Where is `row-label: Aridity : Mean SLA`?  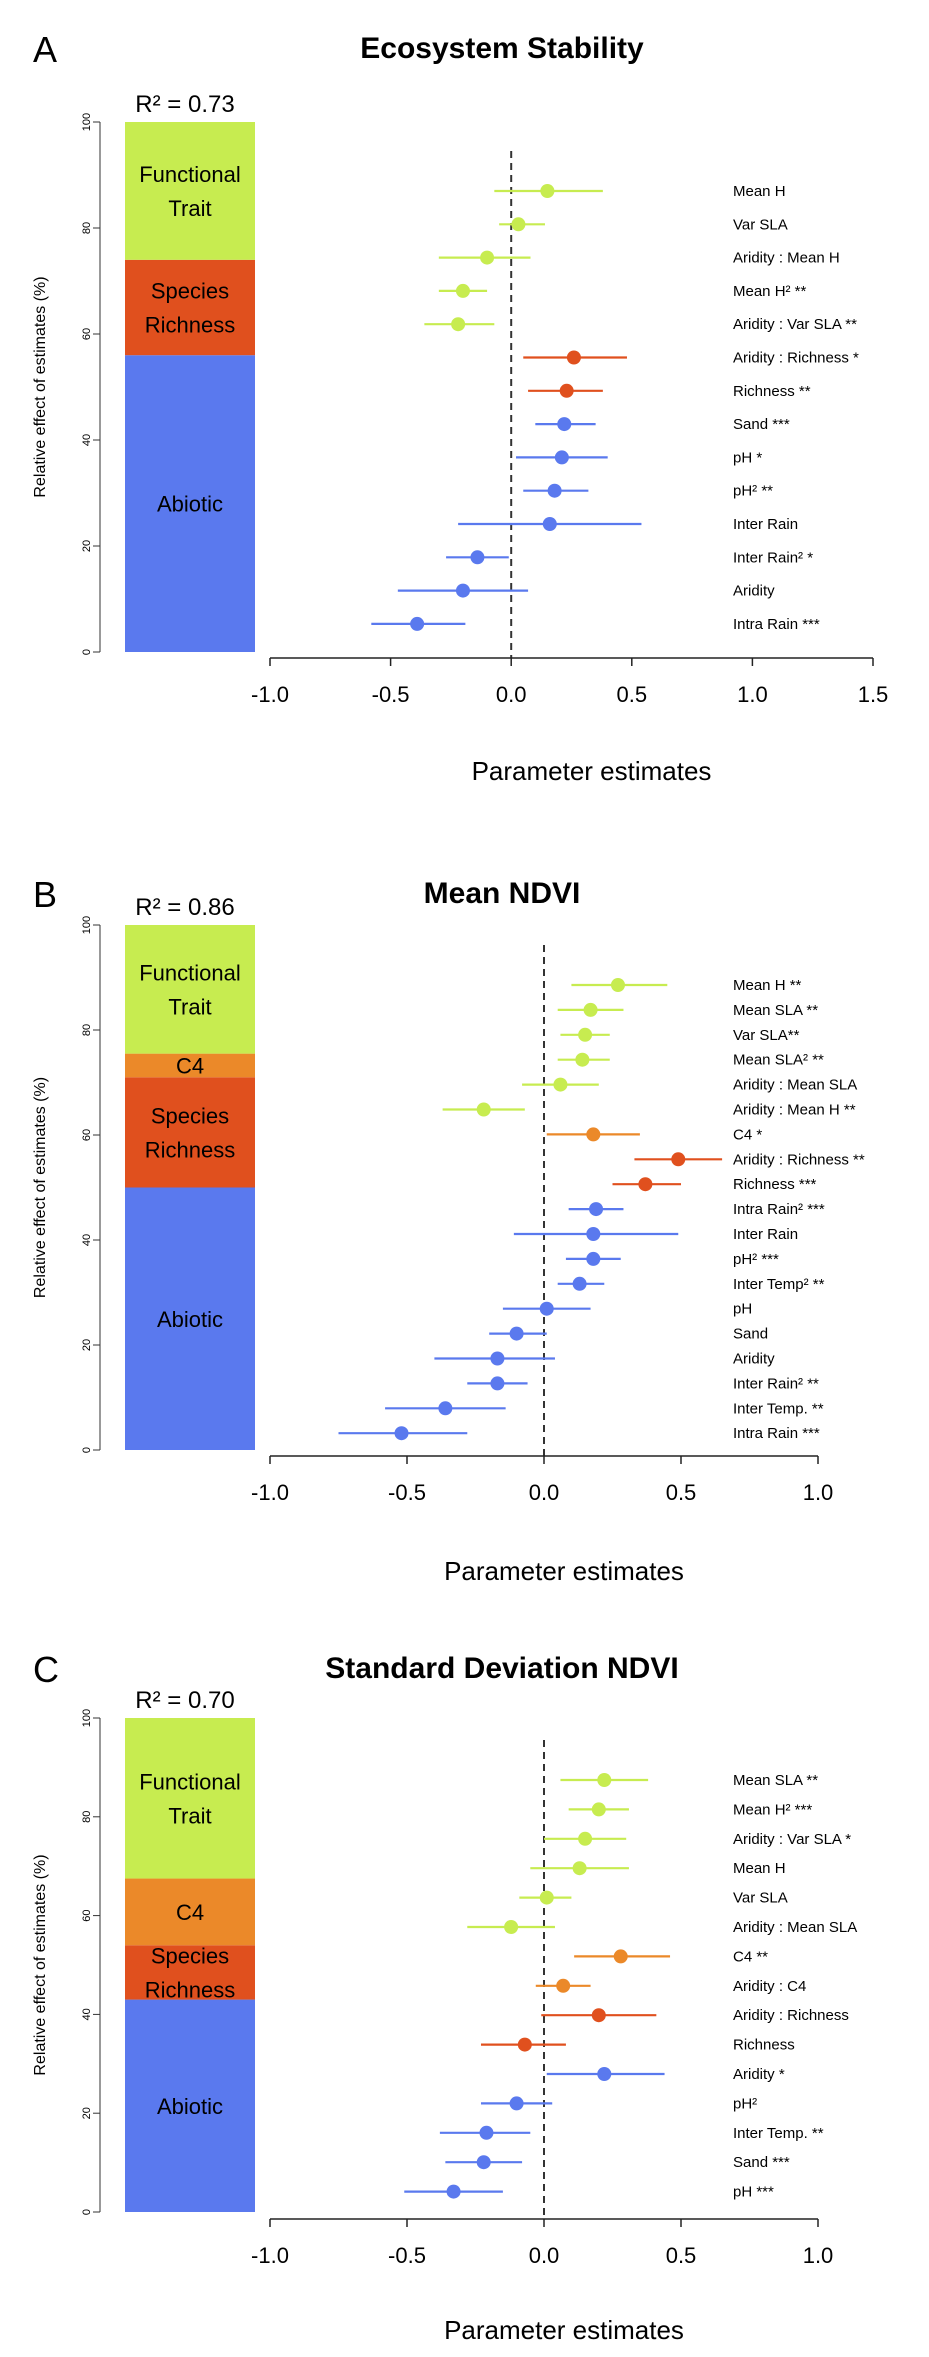 row-label: Aridity : Mean SLA is located at coordinates (795, 1085).